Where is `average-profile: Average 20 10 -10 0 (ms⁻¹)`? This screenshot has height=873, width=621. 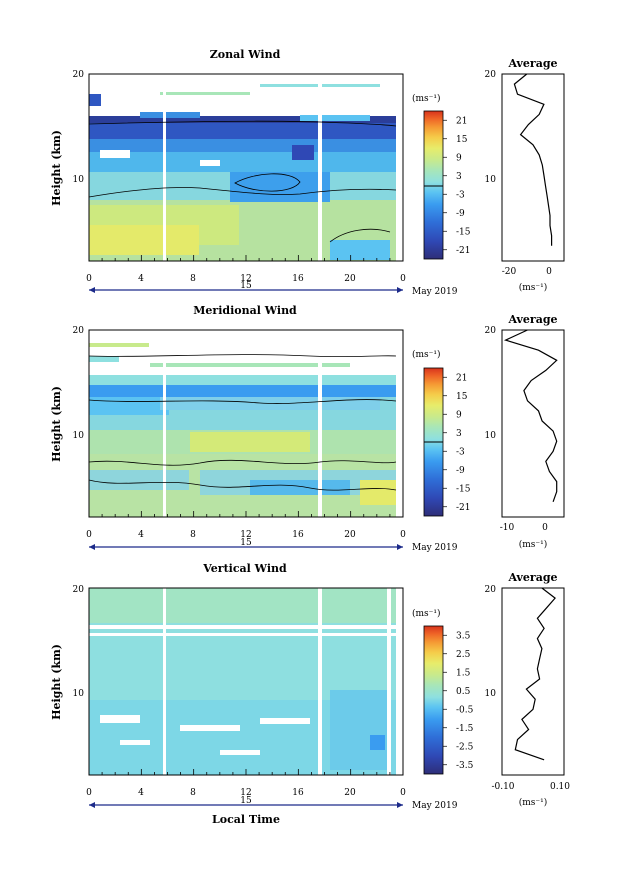 average-profile: Average 20 10 -10 0 (ms⁻¹) is located at coordinates (525, 431).